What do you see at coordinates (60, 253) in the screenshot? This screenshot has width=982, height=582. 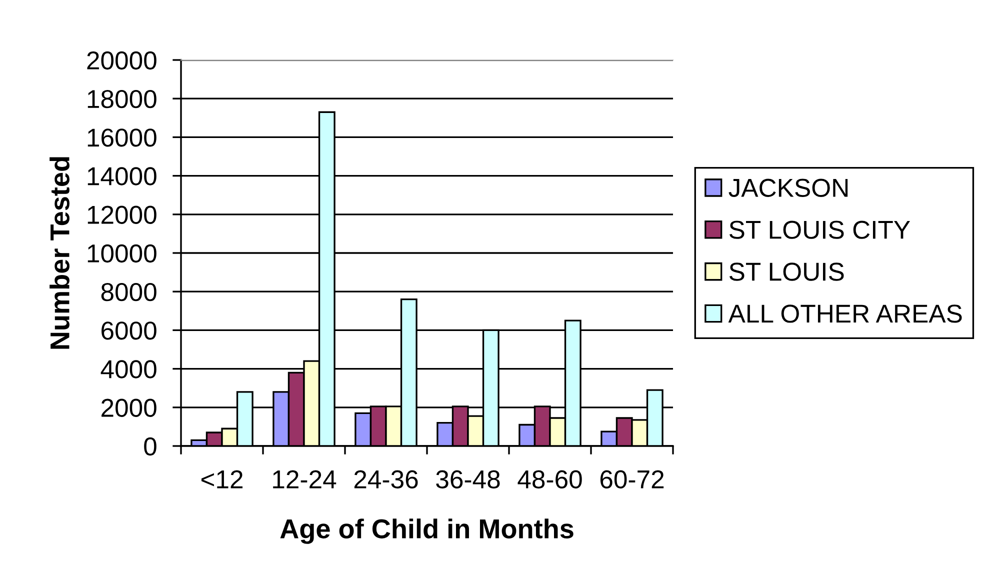 I see `y-axis-title: Number Tested` at bounding box center [60, 253].